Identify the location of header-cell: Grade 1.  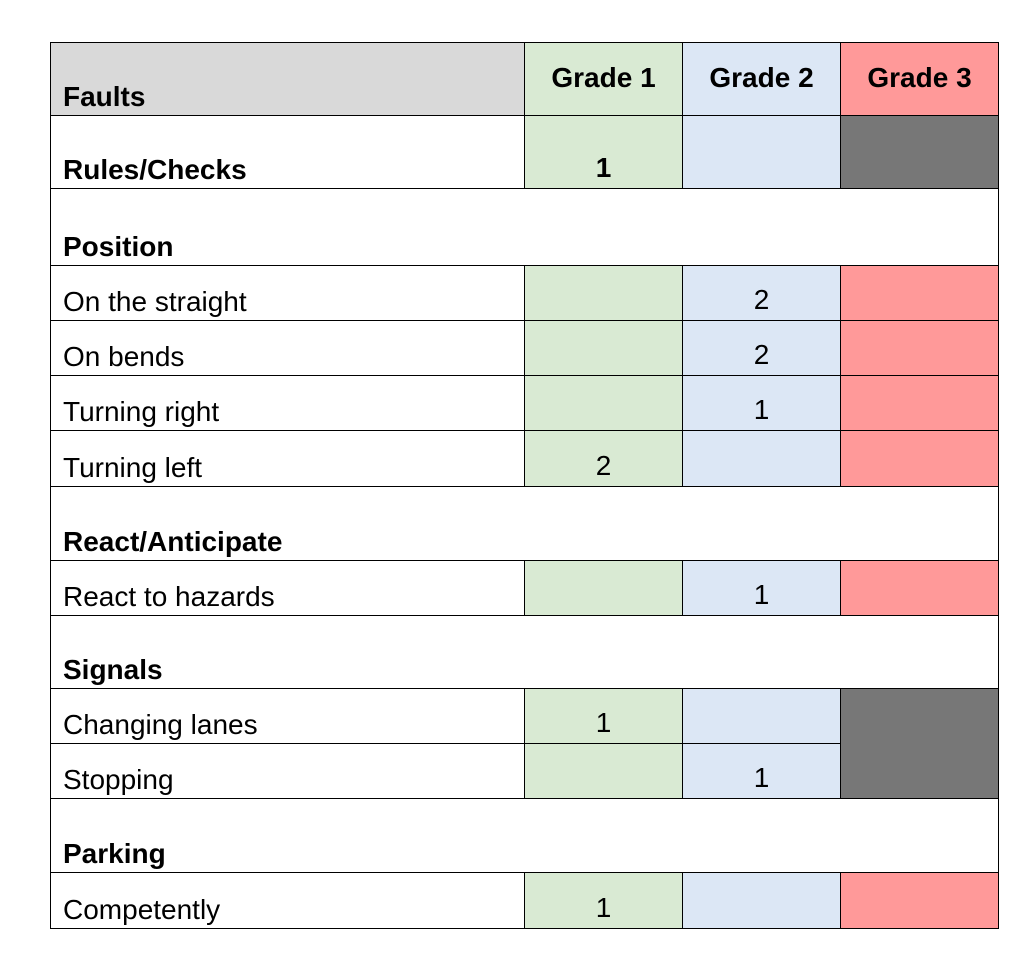
(603, 79).